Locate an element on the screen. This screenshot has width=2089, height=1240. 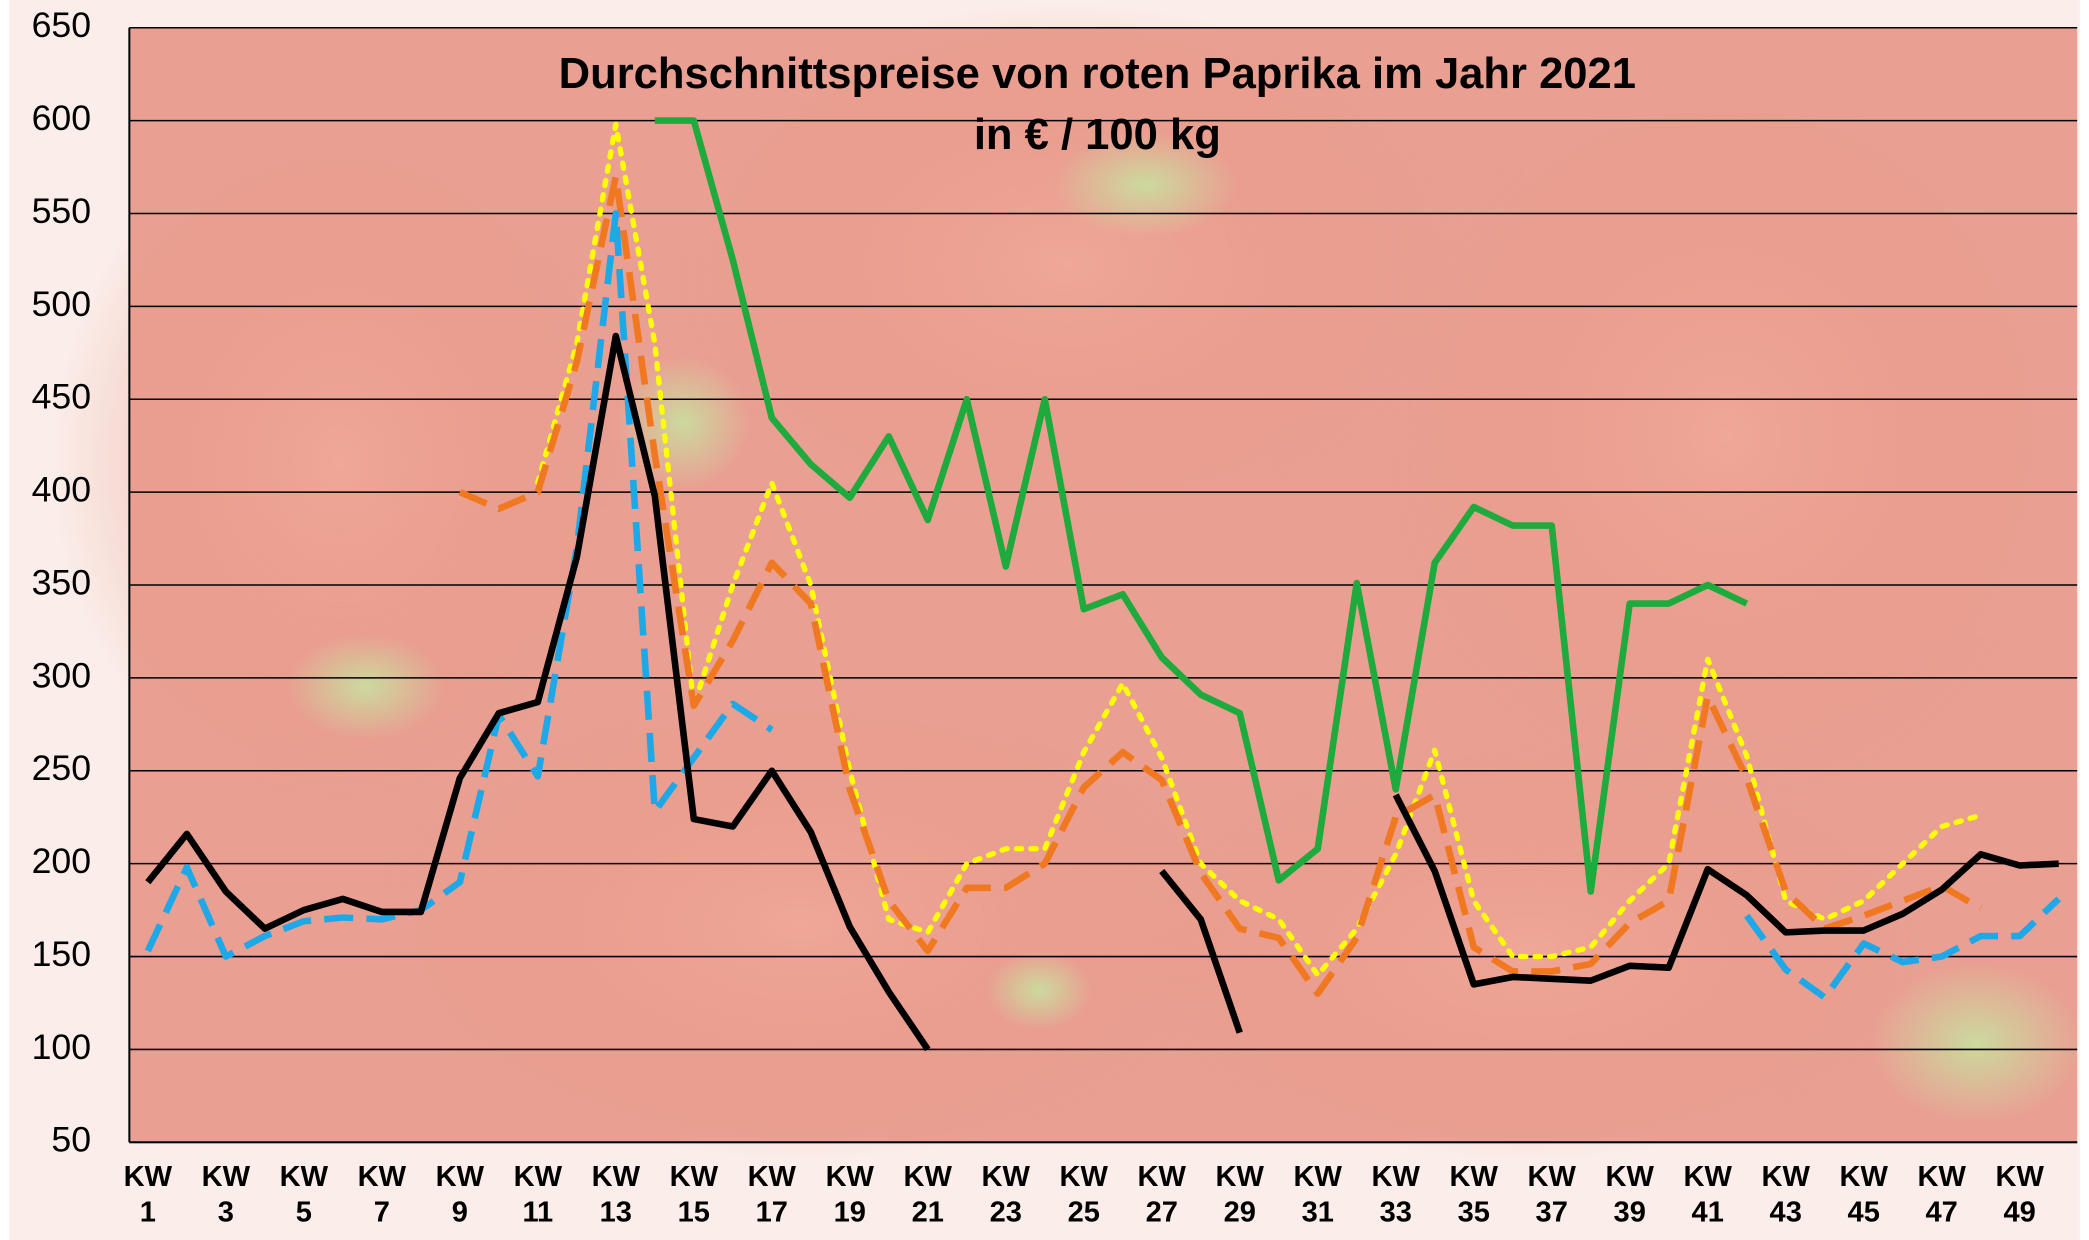
x-tick-label: KW 9 is located at coordinates (460, 1195).